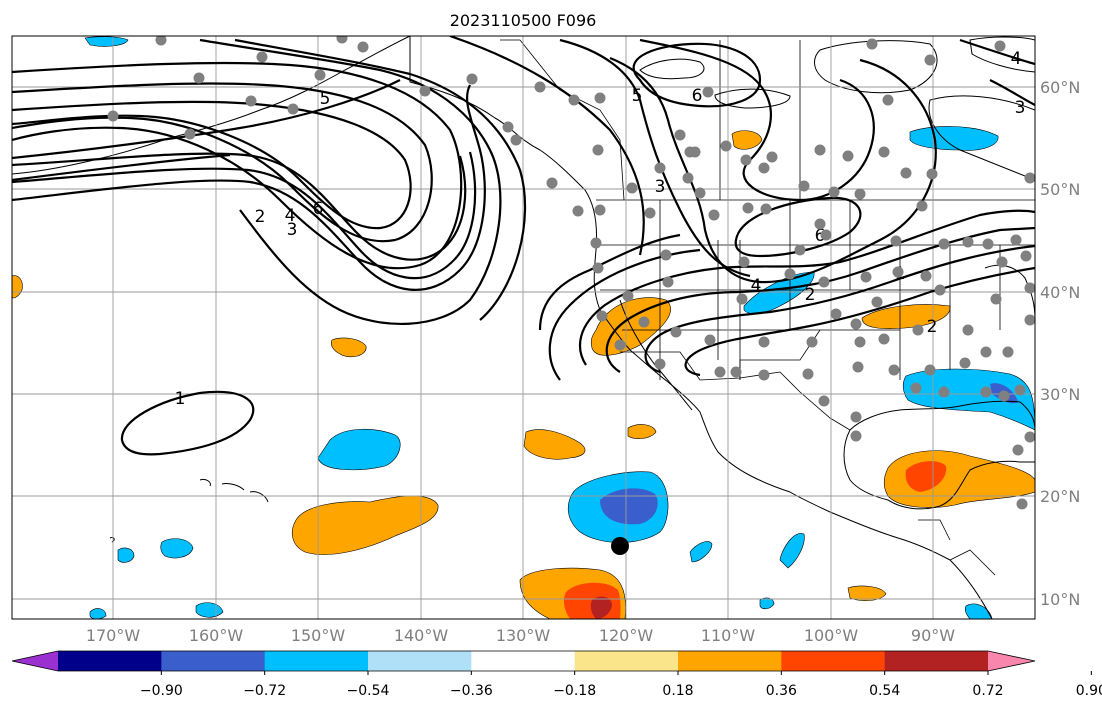 The width and height of the screenshot is (1102, 710). I want to click on shade-orange-east-pacific, so click(554, 444).